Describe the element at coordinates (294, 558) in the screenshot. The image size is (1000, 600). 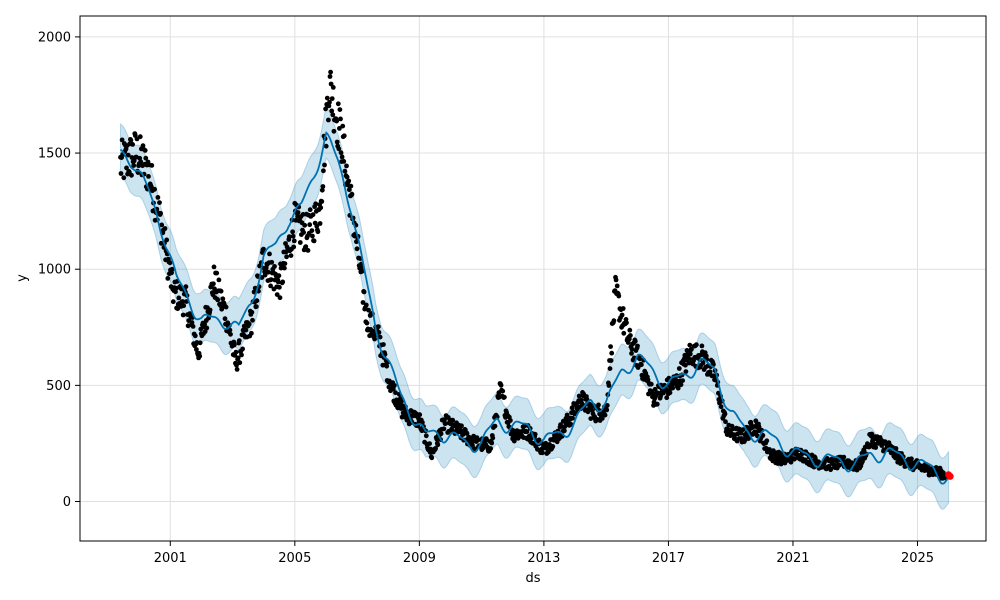
I see `x-tick-label: 2005` at that location.